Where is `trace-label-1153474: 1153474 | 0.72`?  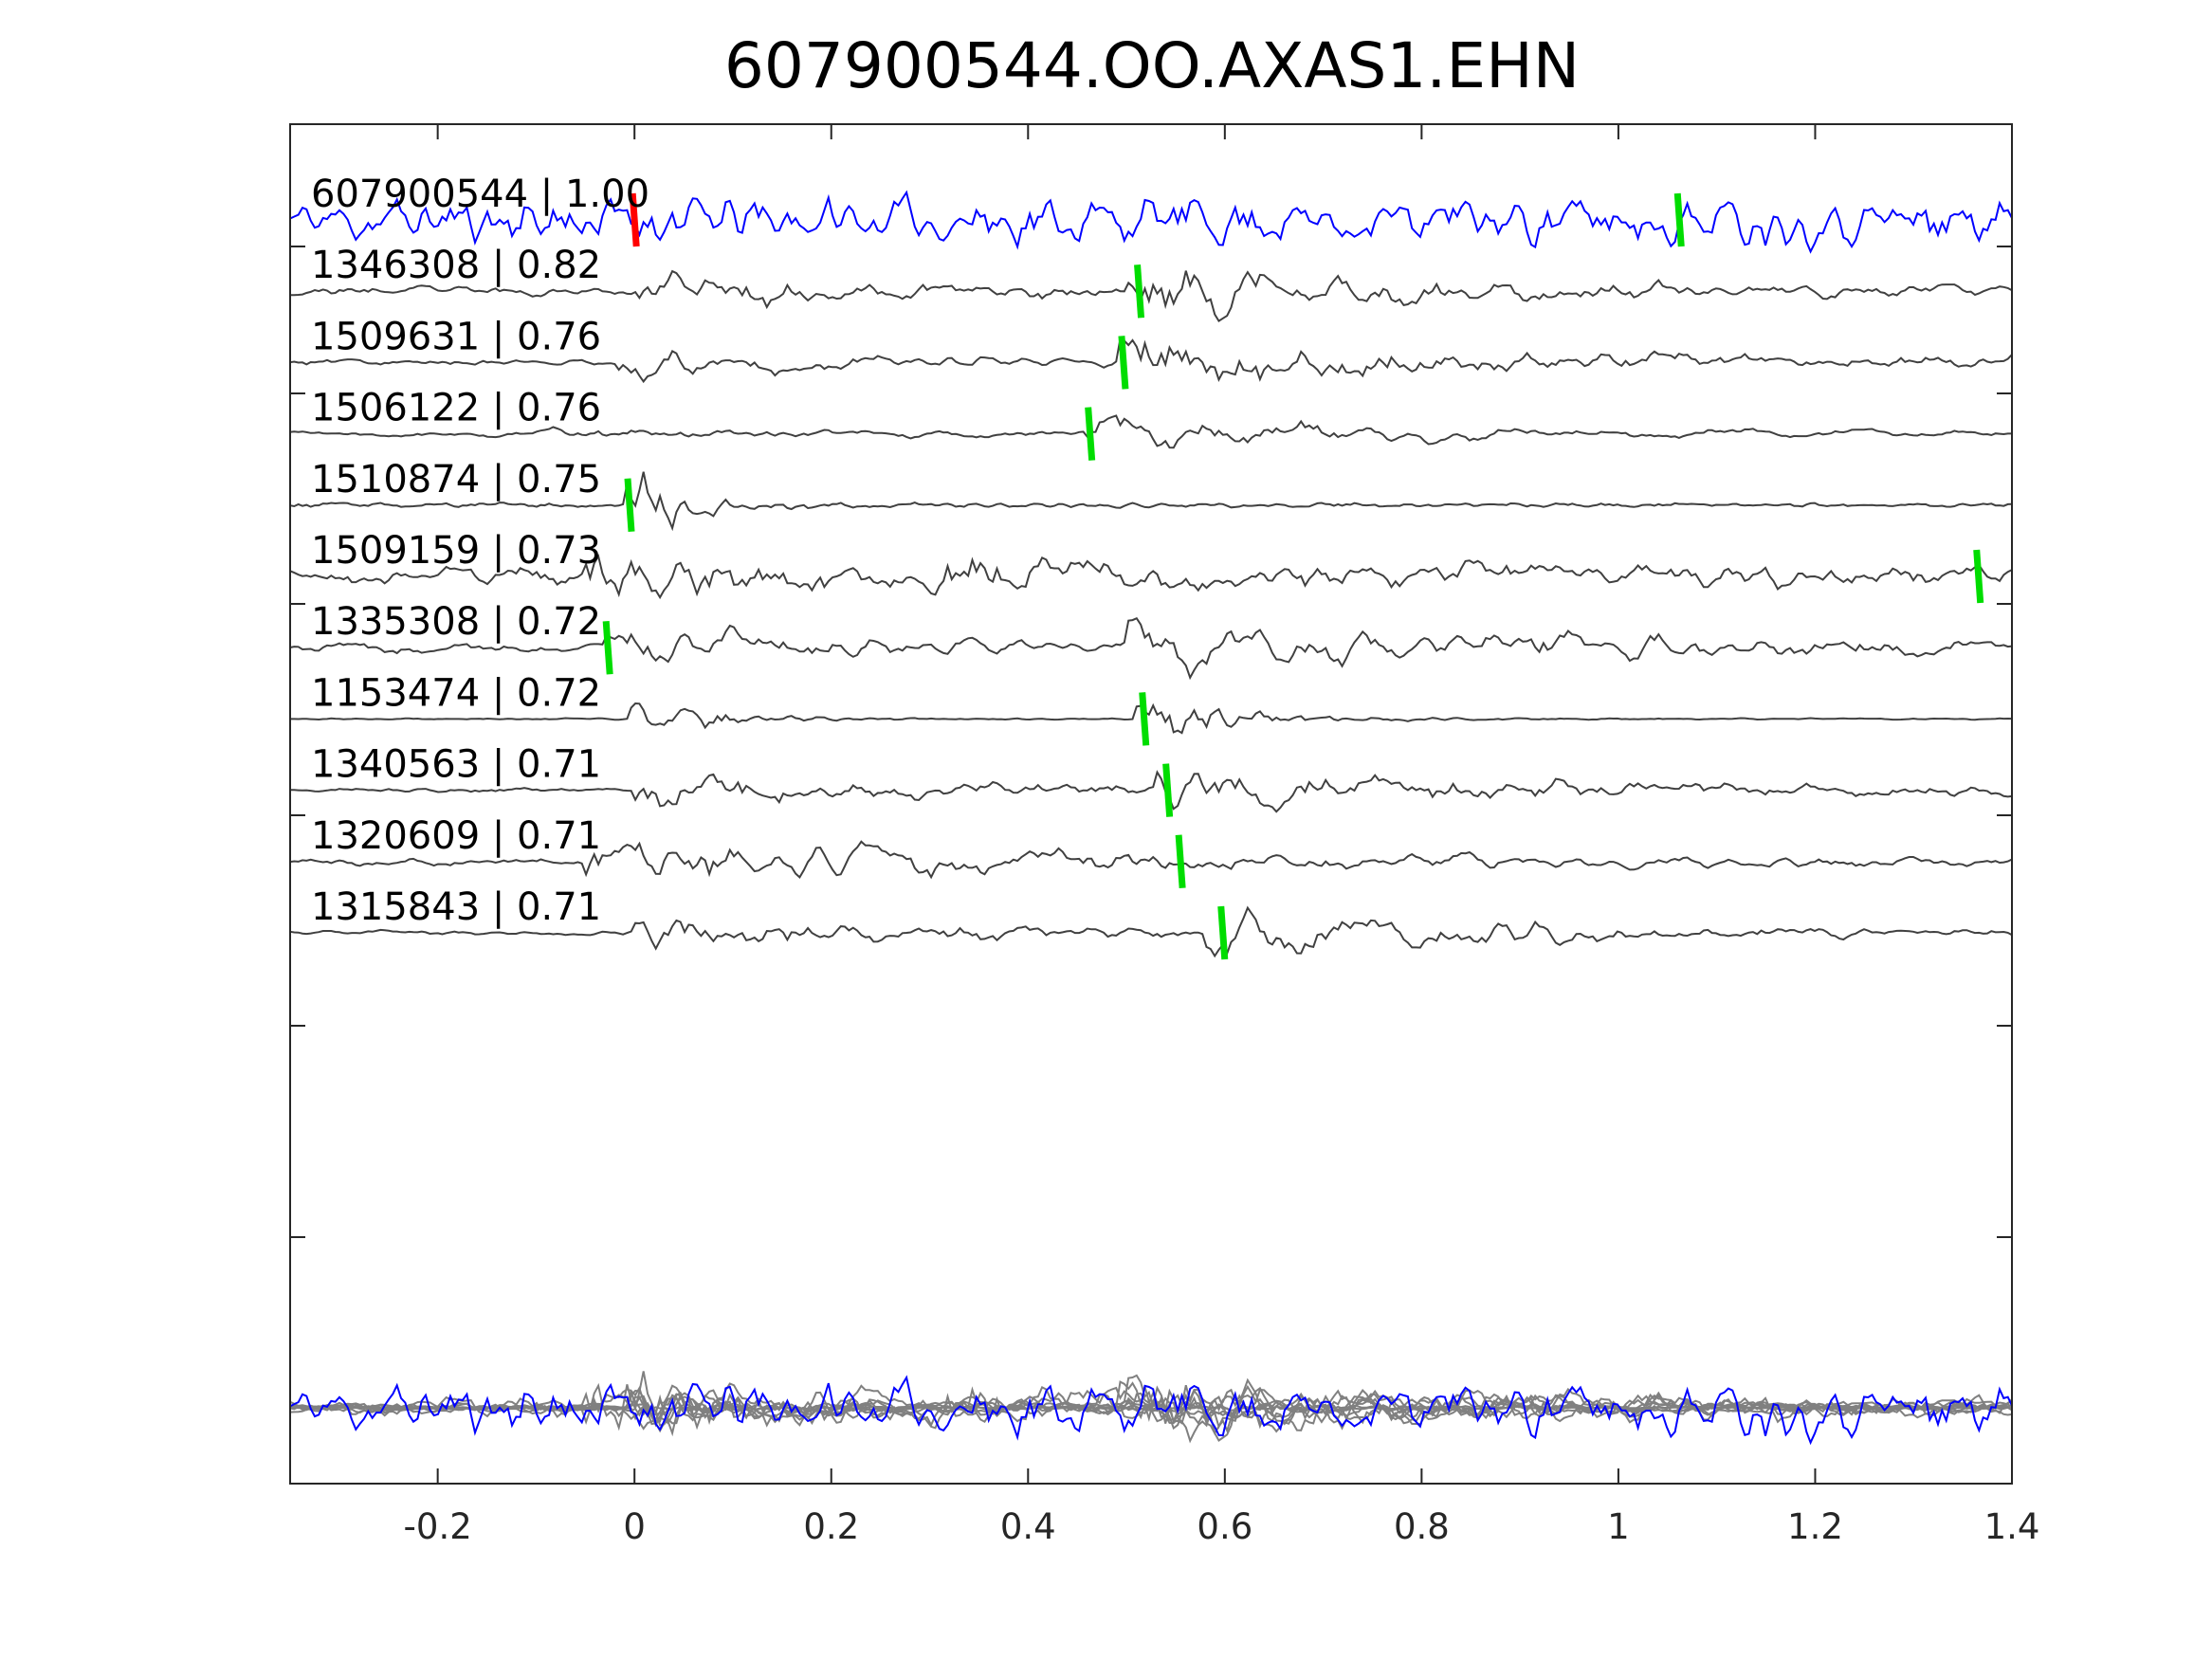
trace-label-1153474: 1153474 | 0.72 is located at coordinates (456, 693).